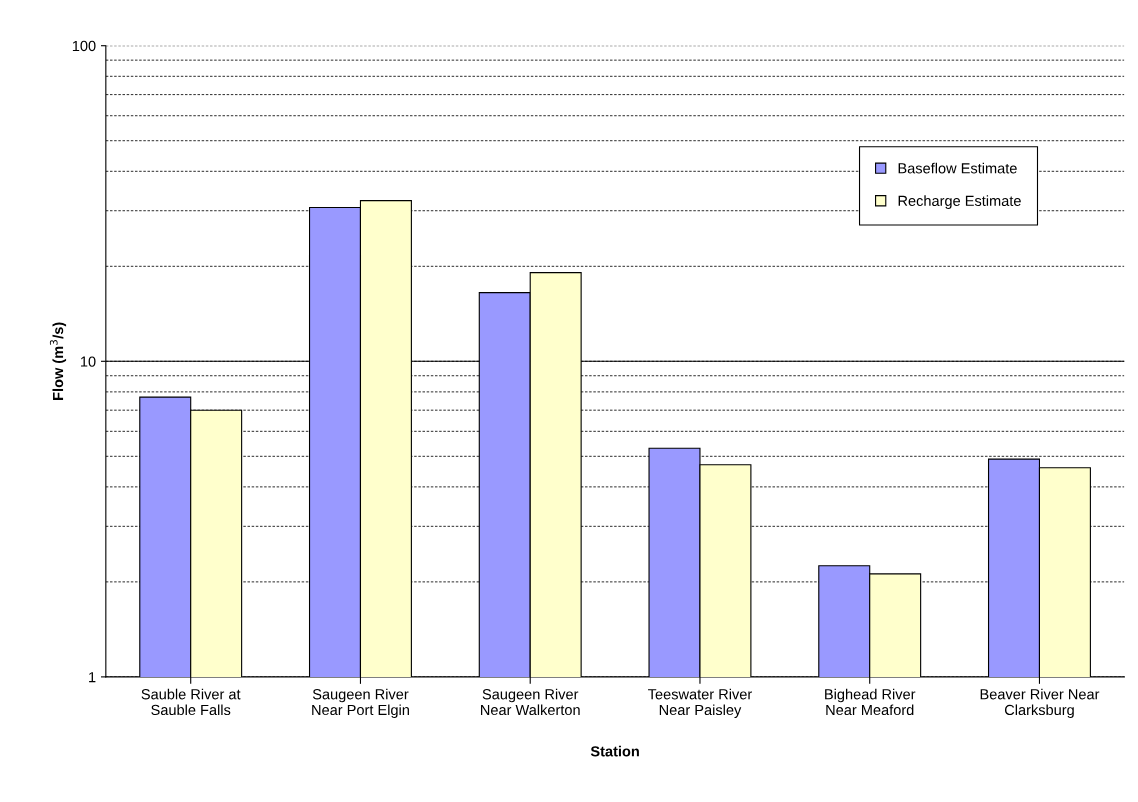 The height and width of the screenshot is (802, 1138). What do you see at coordinates (58, 361) in the screenshot?
I see `y-axis-title: Flow (m$^{3}$/s)` at bounding box center [58, 361].